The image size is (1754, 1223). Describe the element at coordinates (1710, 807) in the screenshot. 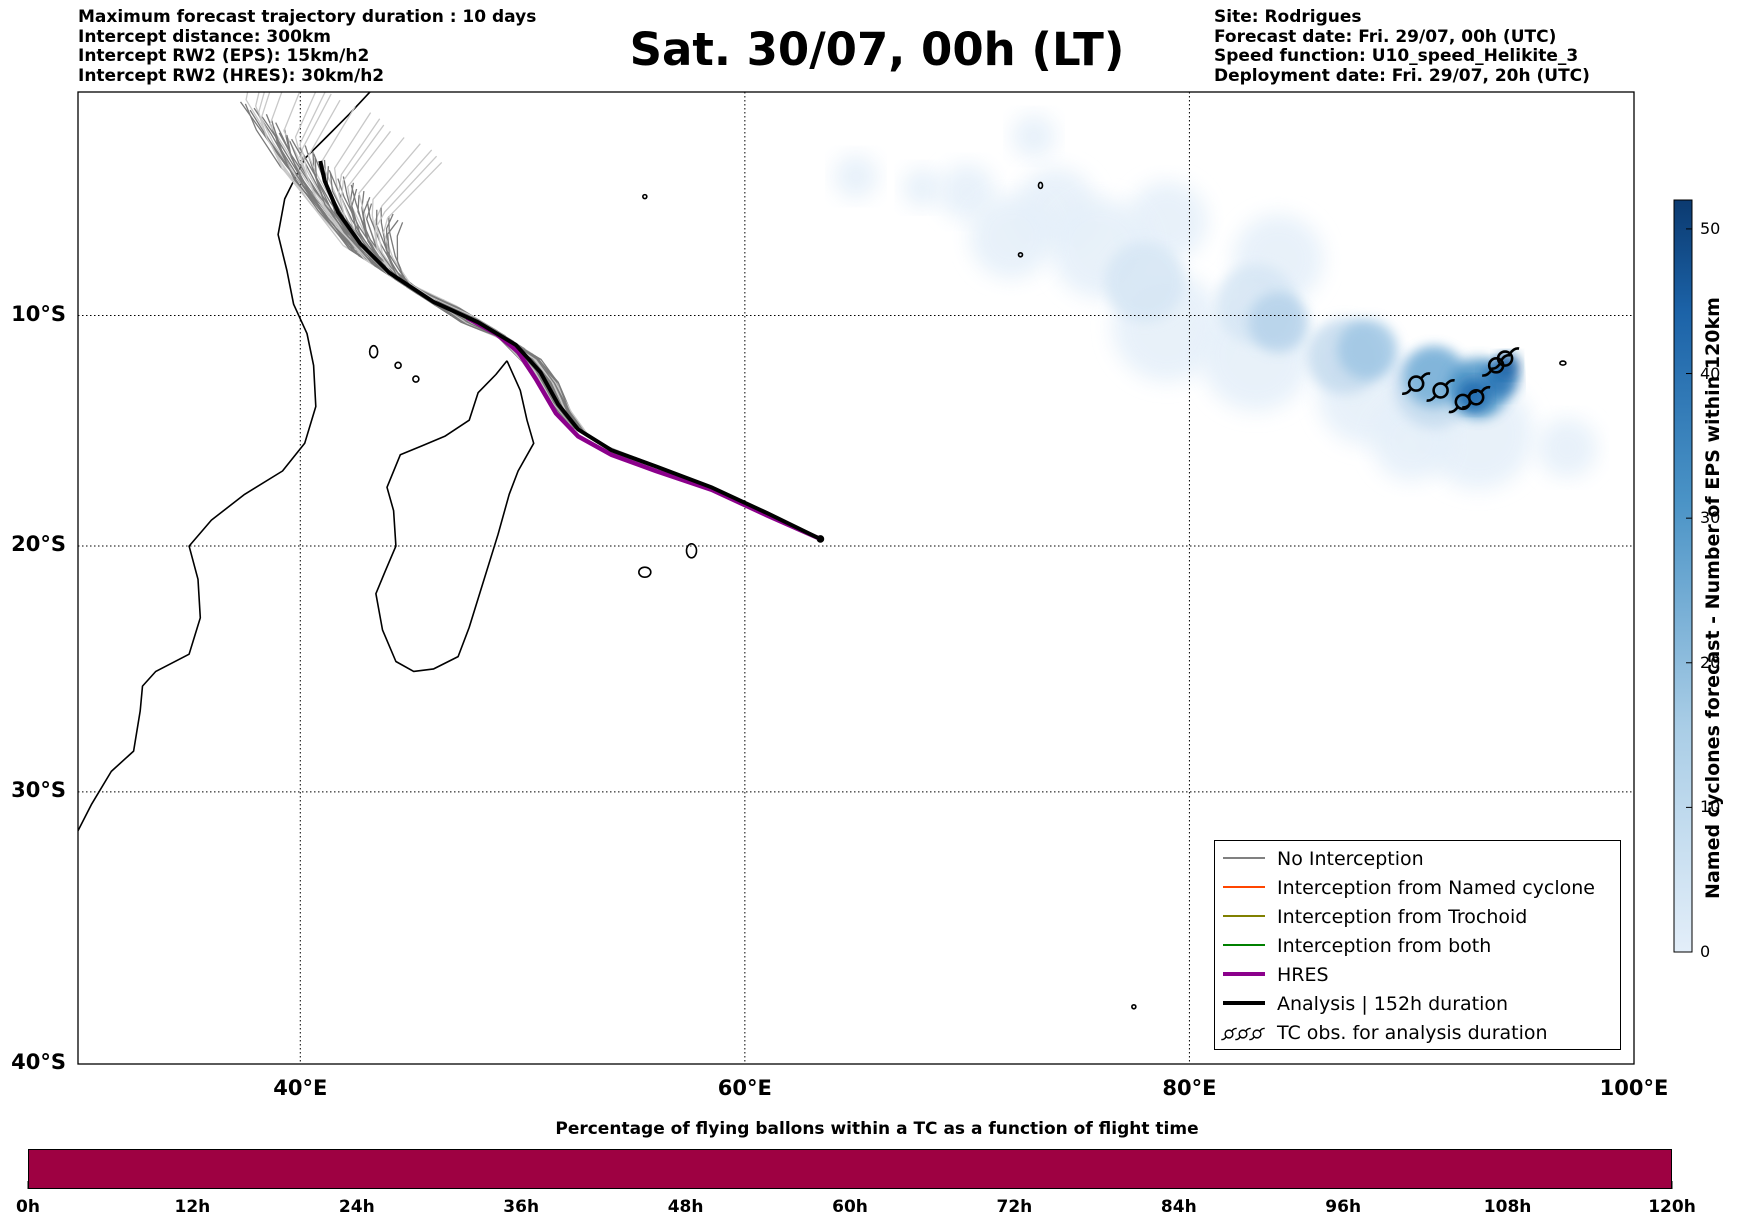

I see `colorbar-tick-label: 10` at that location.